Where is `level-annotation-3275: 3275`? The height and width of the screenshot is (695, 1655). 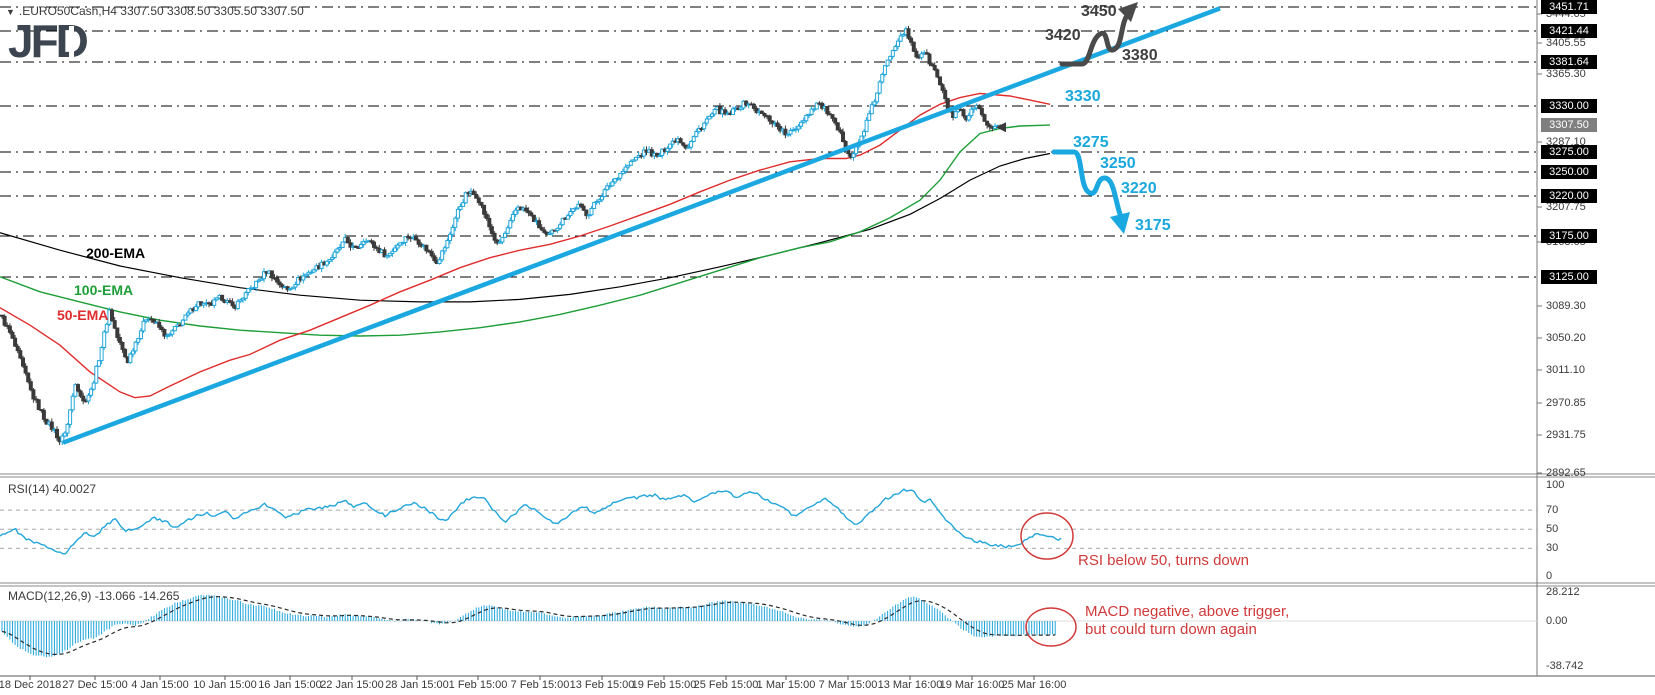
level-annotation-3275: 3275 is located at coordinates (1091, 142).